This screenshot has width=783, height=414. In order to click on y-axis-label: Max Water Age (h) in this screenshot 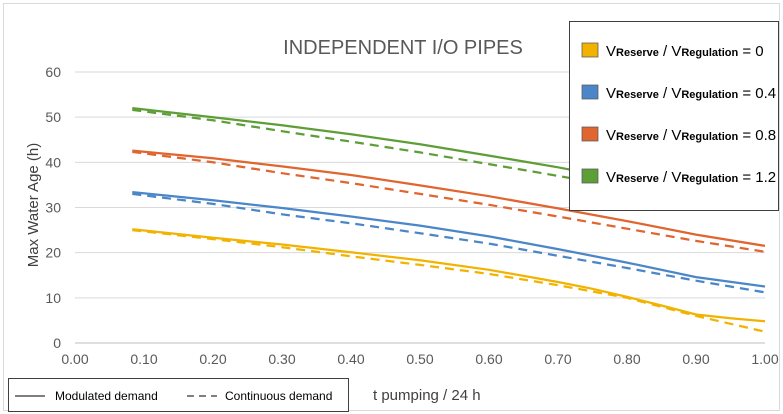, I will do `click(33, 205)`.